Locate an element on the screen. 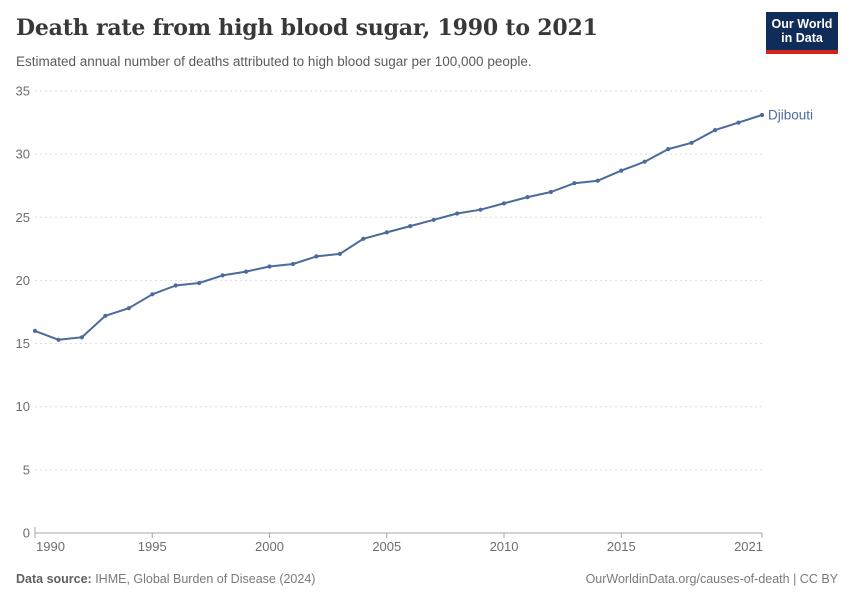 This screenshot has height=605, width=850. x-tick-label: 2015 is located at coordinates (621, 546).